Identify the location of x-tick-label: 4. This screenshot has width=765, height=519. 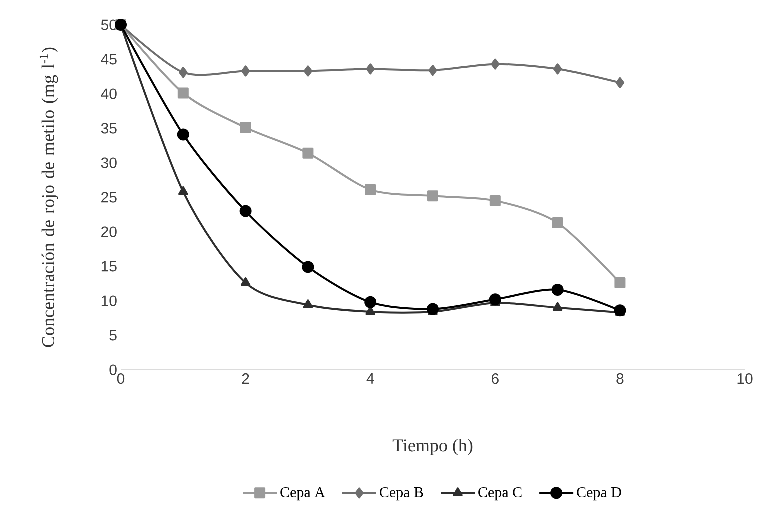
(370, 379).